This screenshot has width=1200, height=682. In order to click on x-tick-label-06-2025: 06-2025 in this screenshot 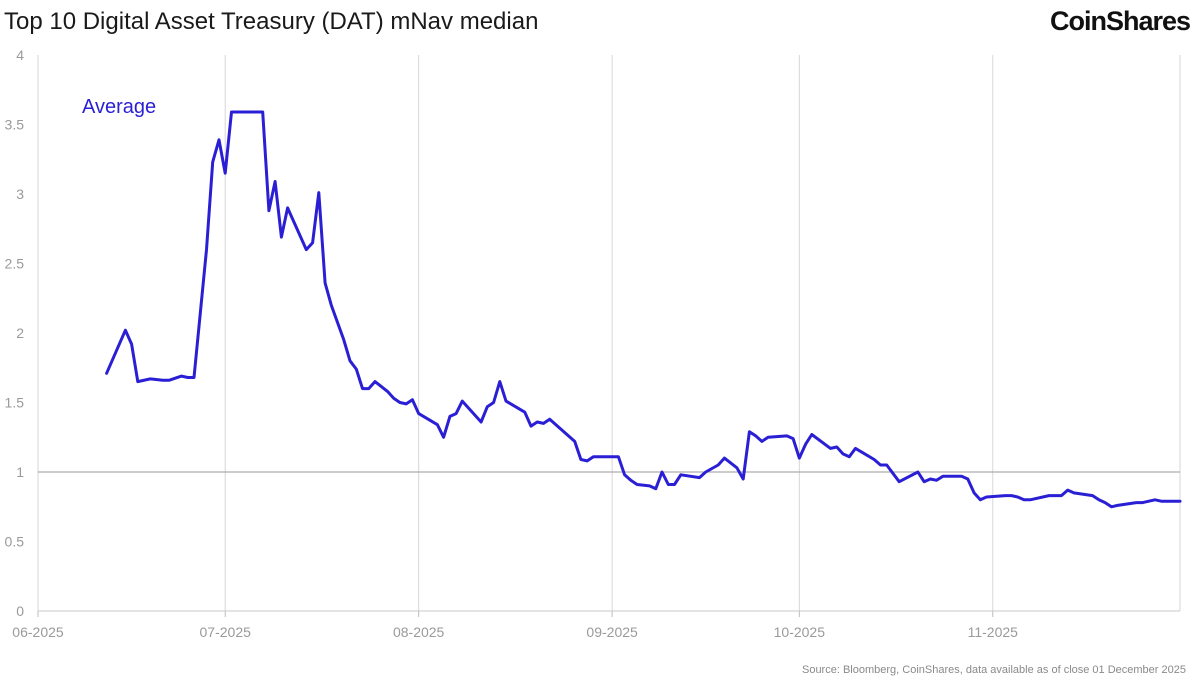, I will do `click(38, 632)`.